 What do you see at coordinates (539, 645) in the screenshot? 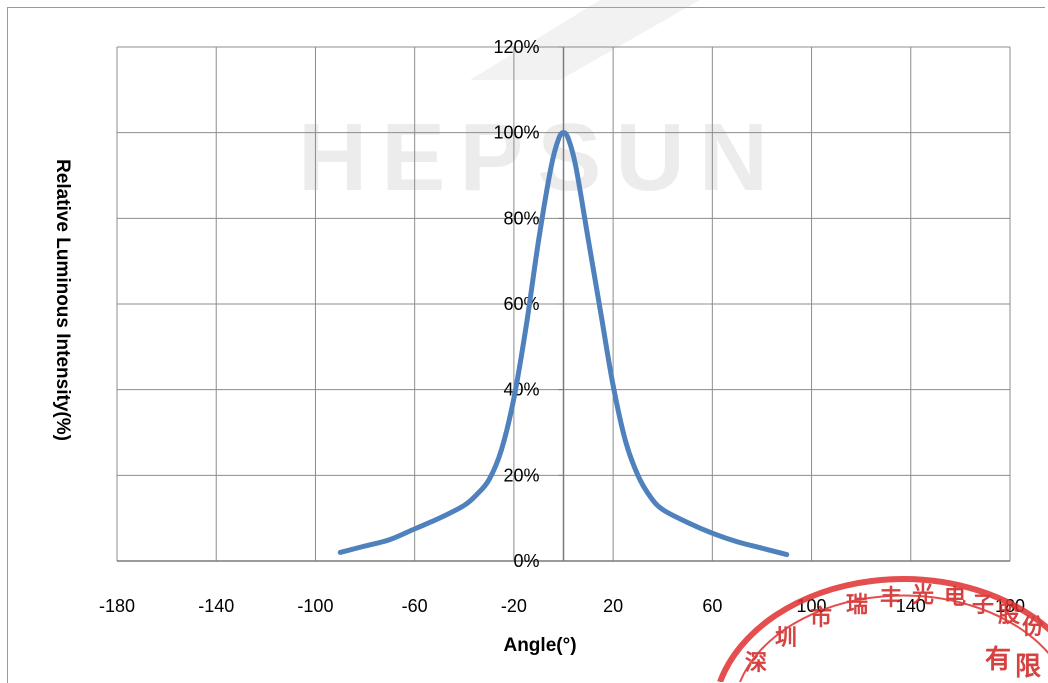
I see `x-axis-label: Angle(°)` at bounding box center [539, 645].